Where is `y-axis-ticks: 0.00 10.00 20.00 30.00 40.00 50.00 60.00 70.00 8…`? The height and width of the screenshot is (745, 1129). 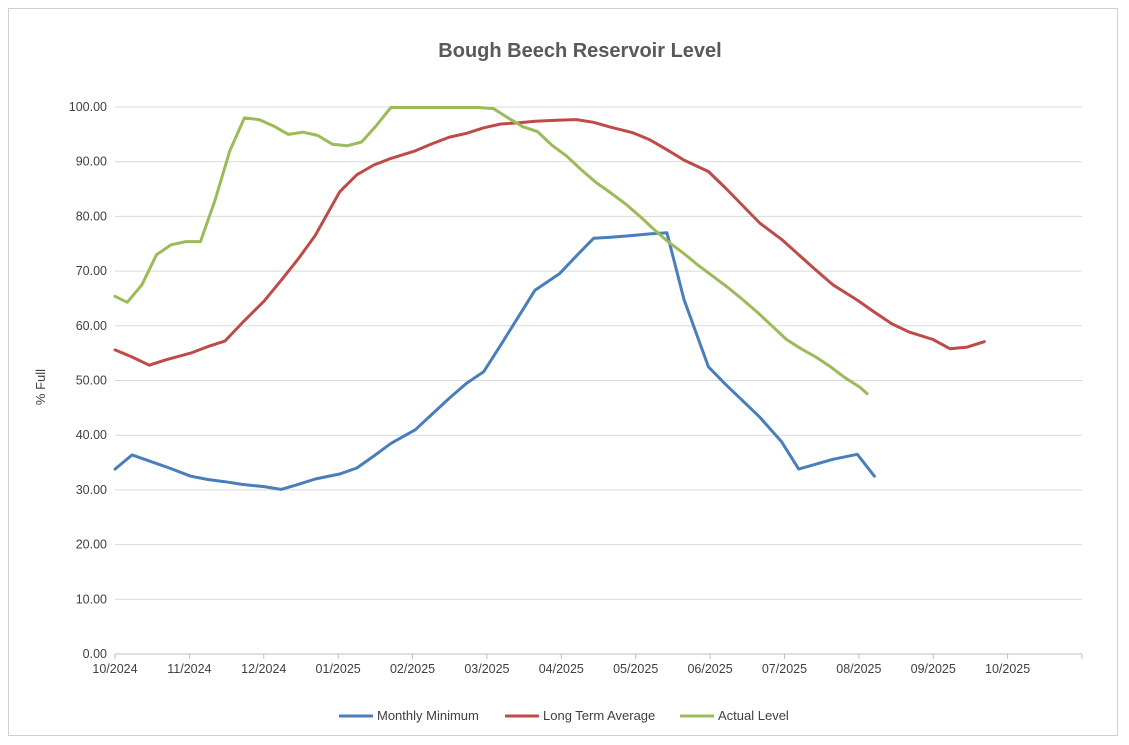 y-axis-ticks: 0.00 10.00 20.00 30.00 40.00 50.00 60.00 70.00 8… is located at coordinates (88, 380).